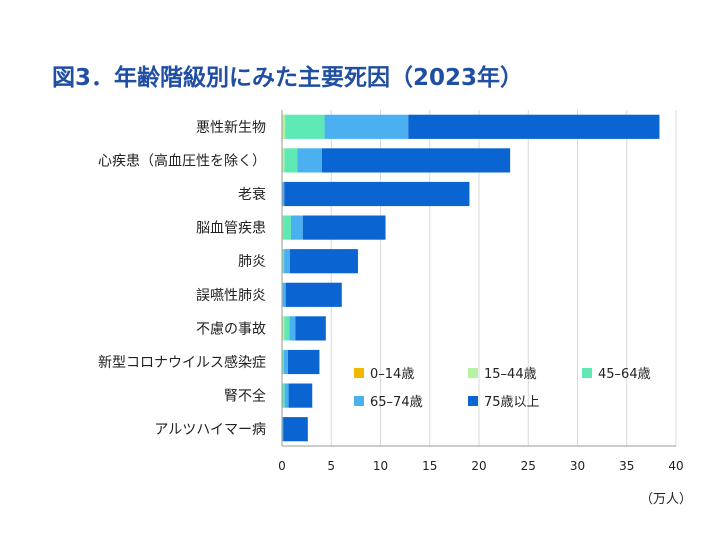  I want to click on x-tick-label: 20, so click(478, 466).